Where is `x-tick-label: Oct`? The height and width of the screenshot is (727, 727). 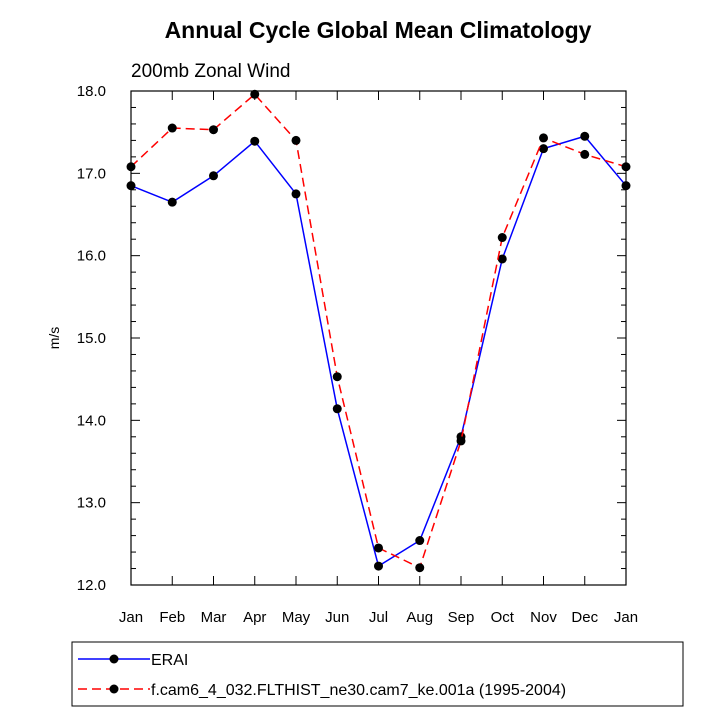 x-tick-label: Oct is located at coordinates (503, 617).